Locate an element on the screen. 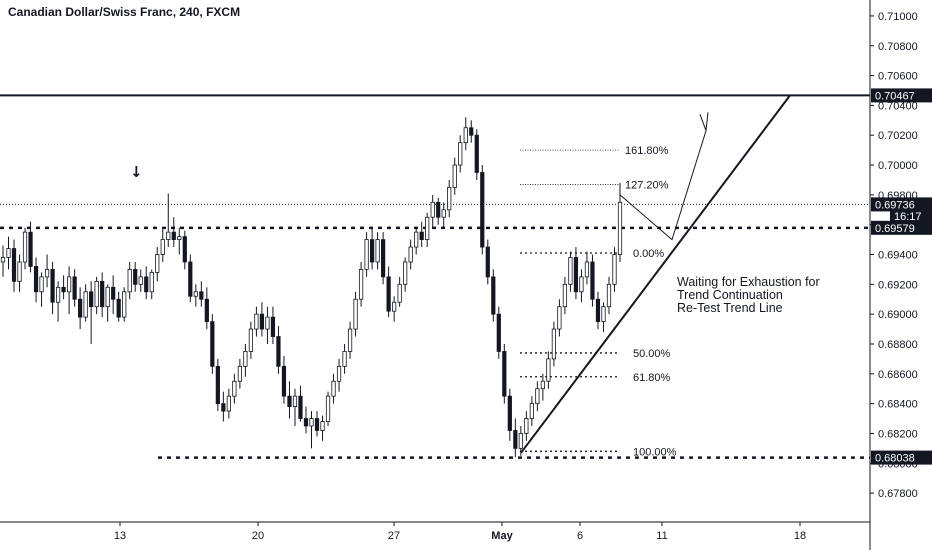 The width and height of the screenshot is (932, 550). fibonacci-levels: 161.80% 127.20% 0.00% 50.00% 61.80% 100.00% is located at coordinates (598, 301).